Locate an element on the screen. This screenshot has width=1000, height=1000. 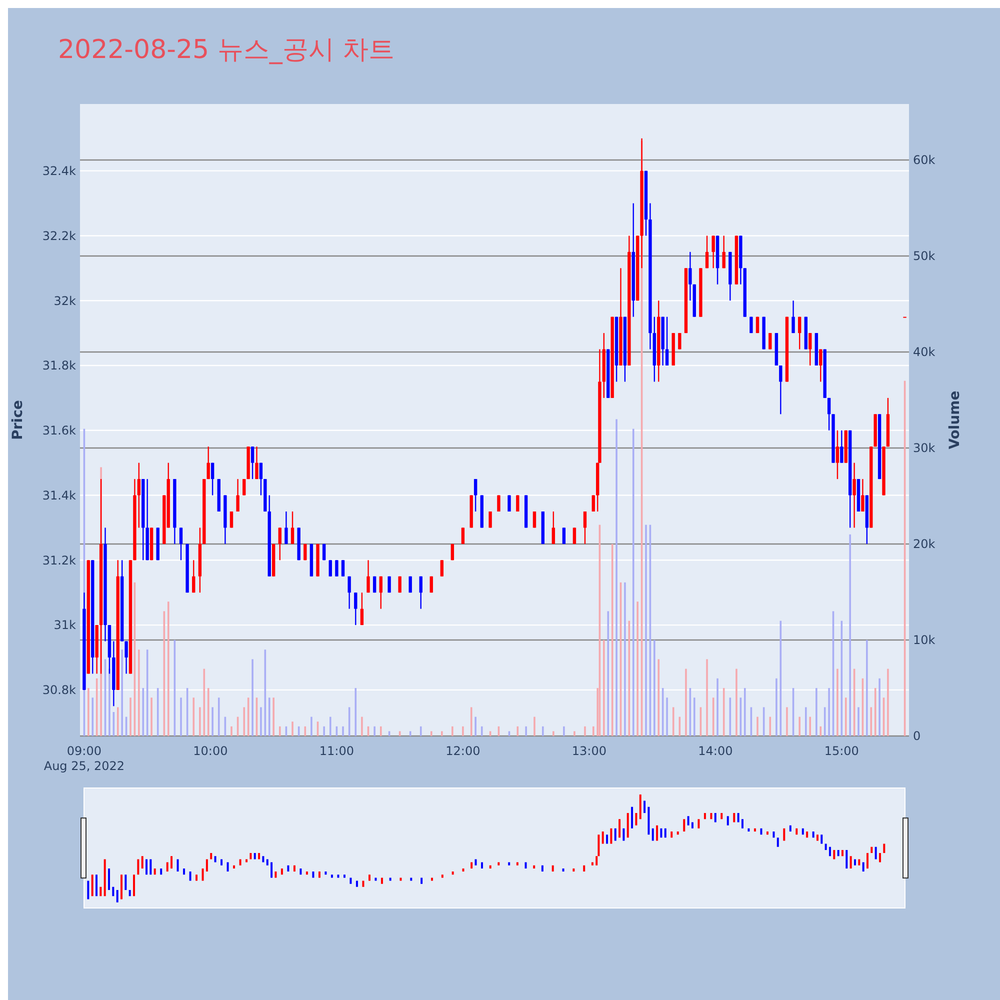
x-tick-label: 09:00 Aug 25, 2022 is located at coordinates (84, 758).